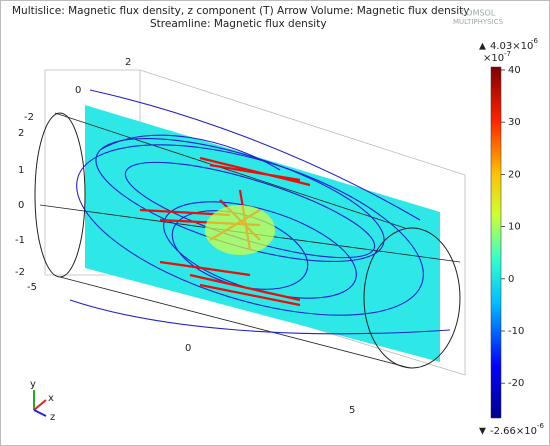 Image resolution: width=550 pixels, height=446 pixels. I want to click on colorbar-tick-label: 20, so click(514, 174).